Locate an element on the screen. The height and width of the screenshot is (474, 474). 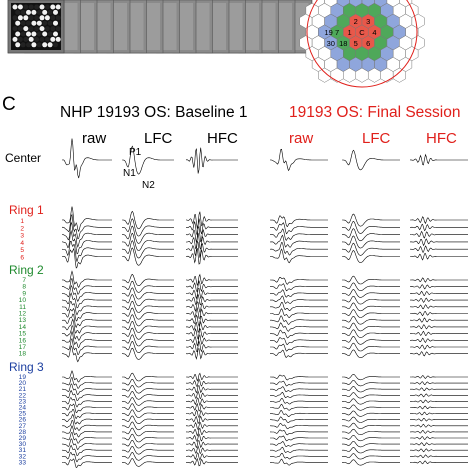
ring-number: 8 is located at coordinates (24, 287).